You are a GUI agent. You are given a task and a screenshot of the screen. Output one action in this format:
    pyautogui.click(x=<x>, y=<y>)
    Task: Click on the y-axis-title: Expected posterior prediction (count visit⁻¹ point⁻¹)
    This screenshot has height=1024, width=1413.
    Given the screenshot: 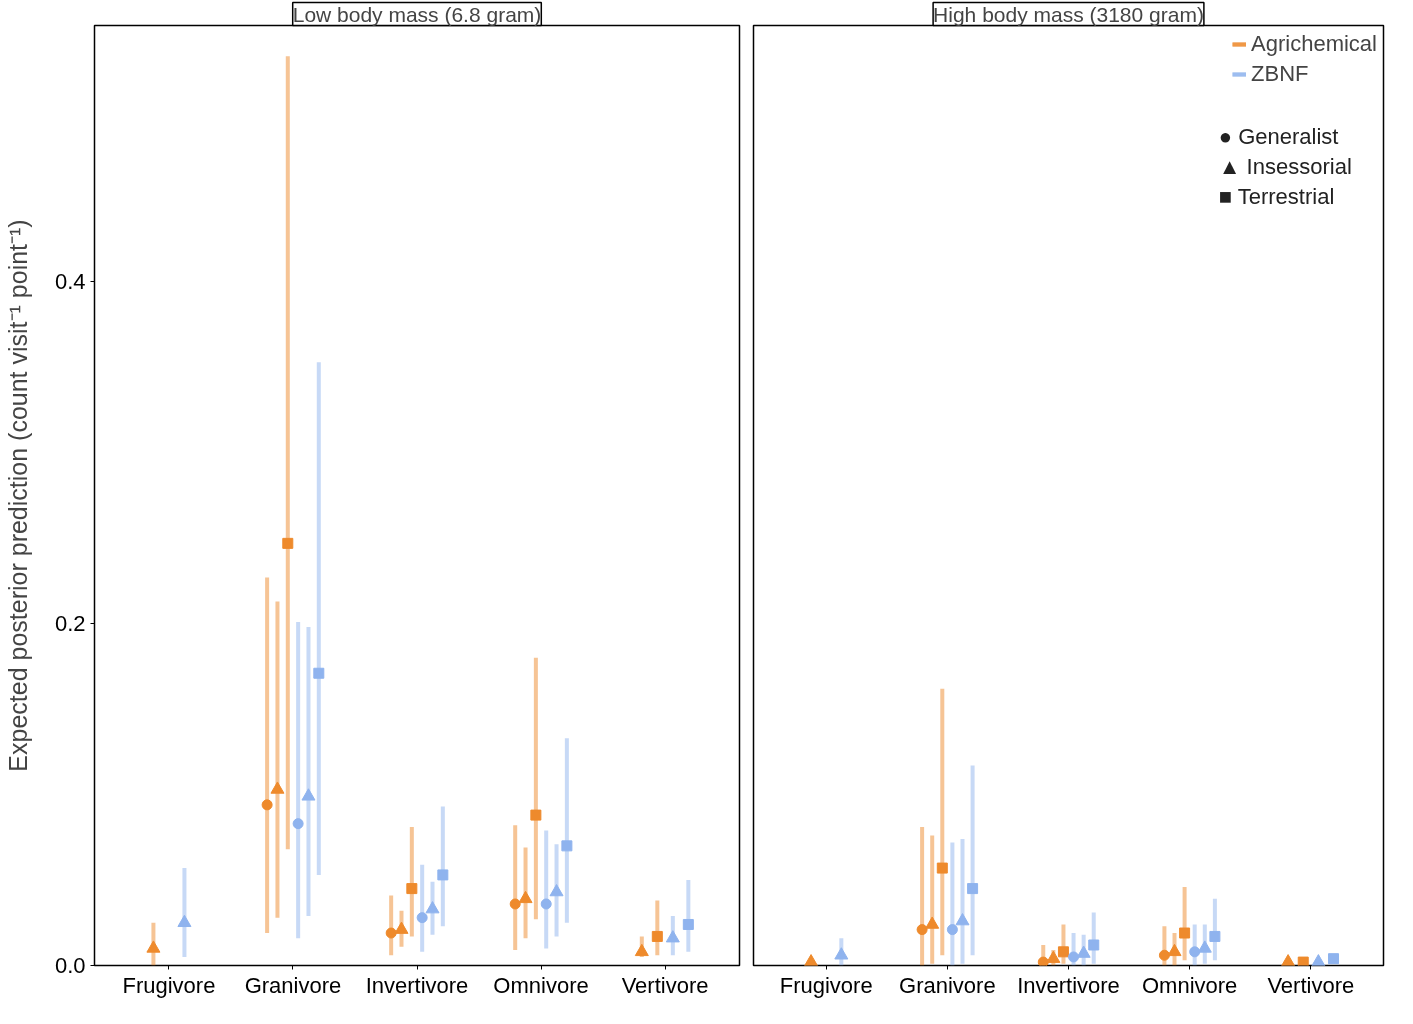 What is the action you would take?
    pyautogui.click(x=17, y=495)
    